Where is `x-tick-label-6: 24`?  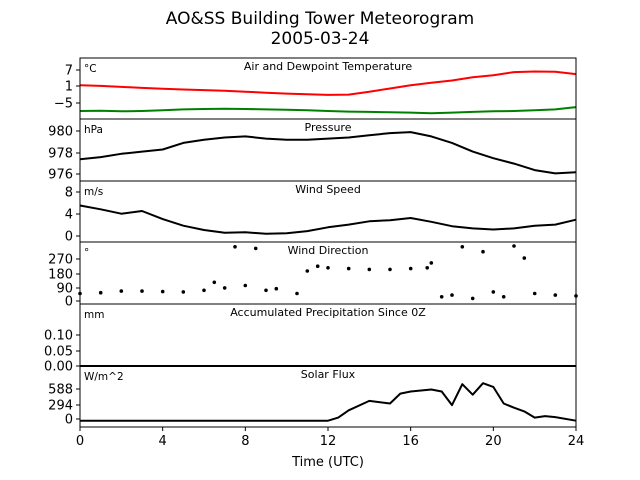
x-tick-label-6: 24 is located at coordinates (576, 441).